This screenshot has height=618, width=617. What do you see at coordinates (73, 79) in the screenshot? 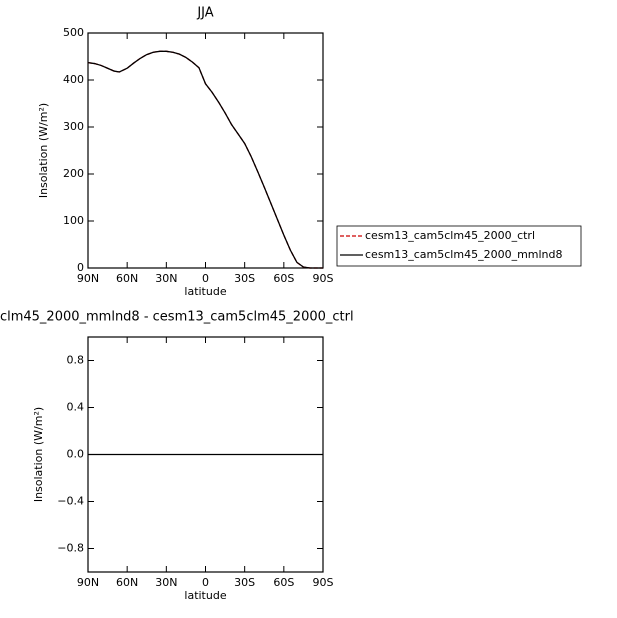
I see `y-tick-label: 400` at bounding box center [73, 79].